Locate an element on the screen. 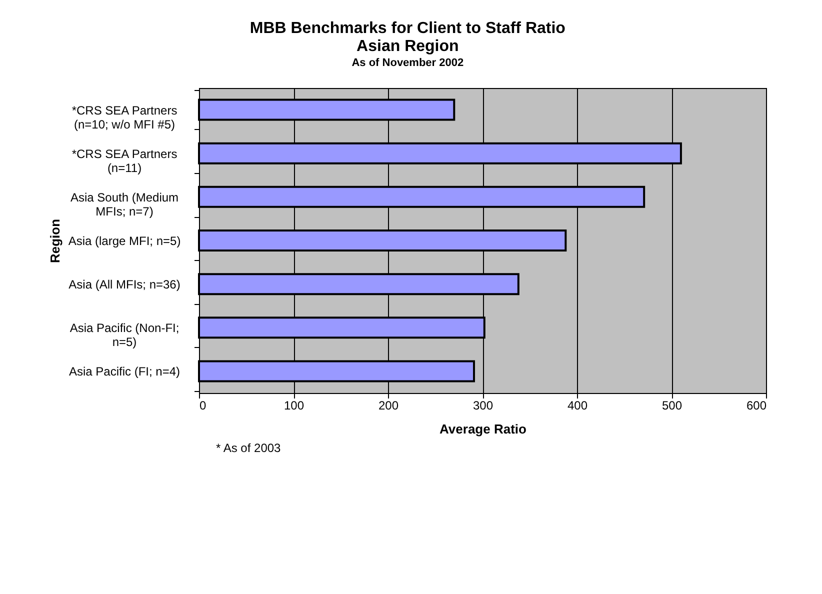  text: * As of 2003 is located at coordinates (249, 448).